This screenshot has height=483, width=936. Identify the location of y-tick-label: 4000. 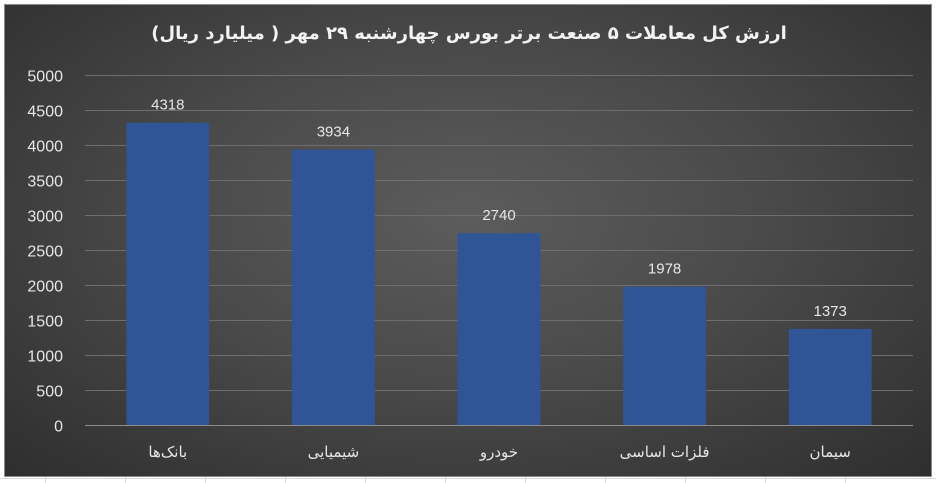
(45, 147).